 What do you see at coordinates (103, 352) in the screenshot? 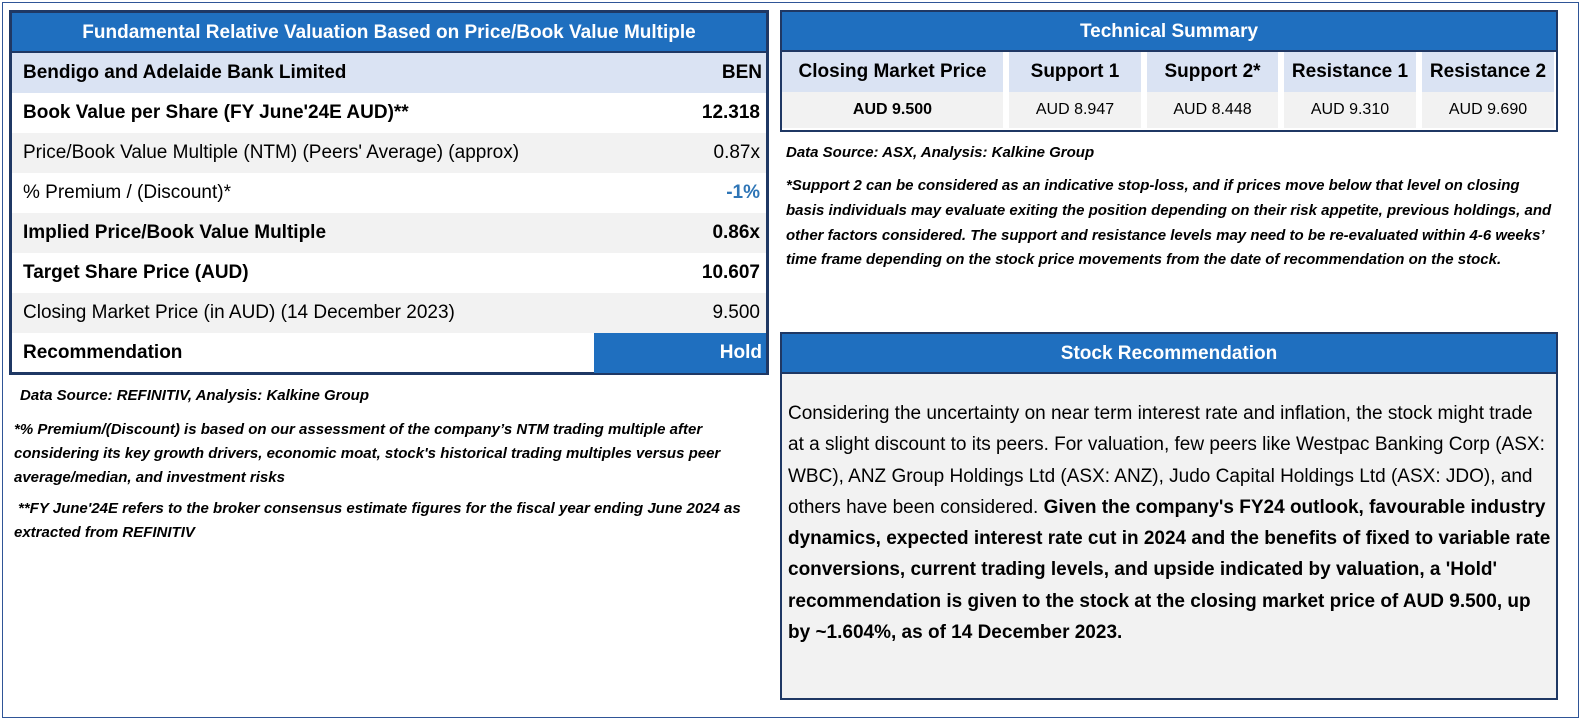
I see `recommendation-label: Recommendation` at bounding box center [103, 352].